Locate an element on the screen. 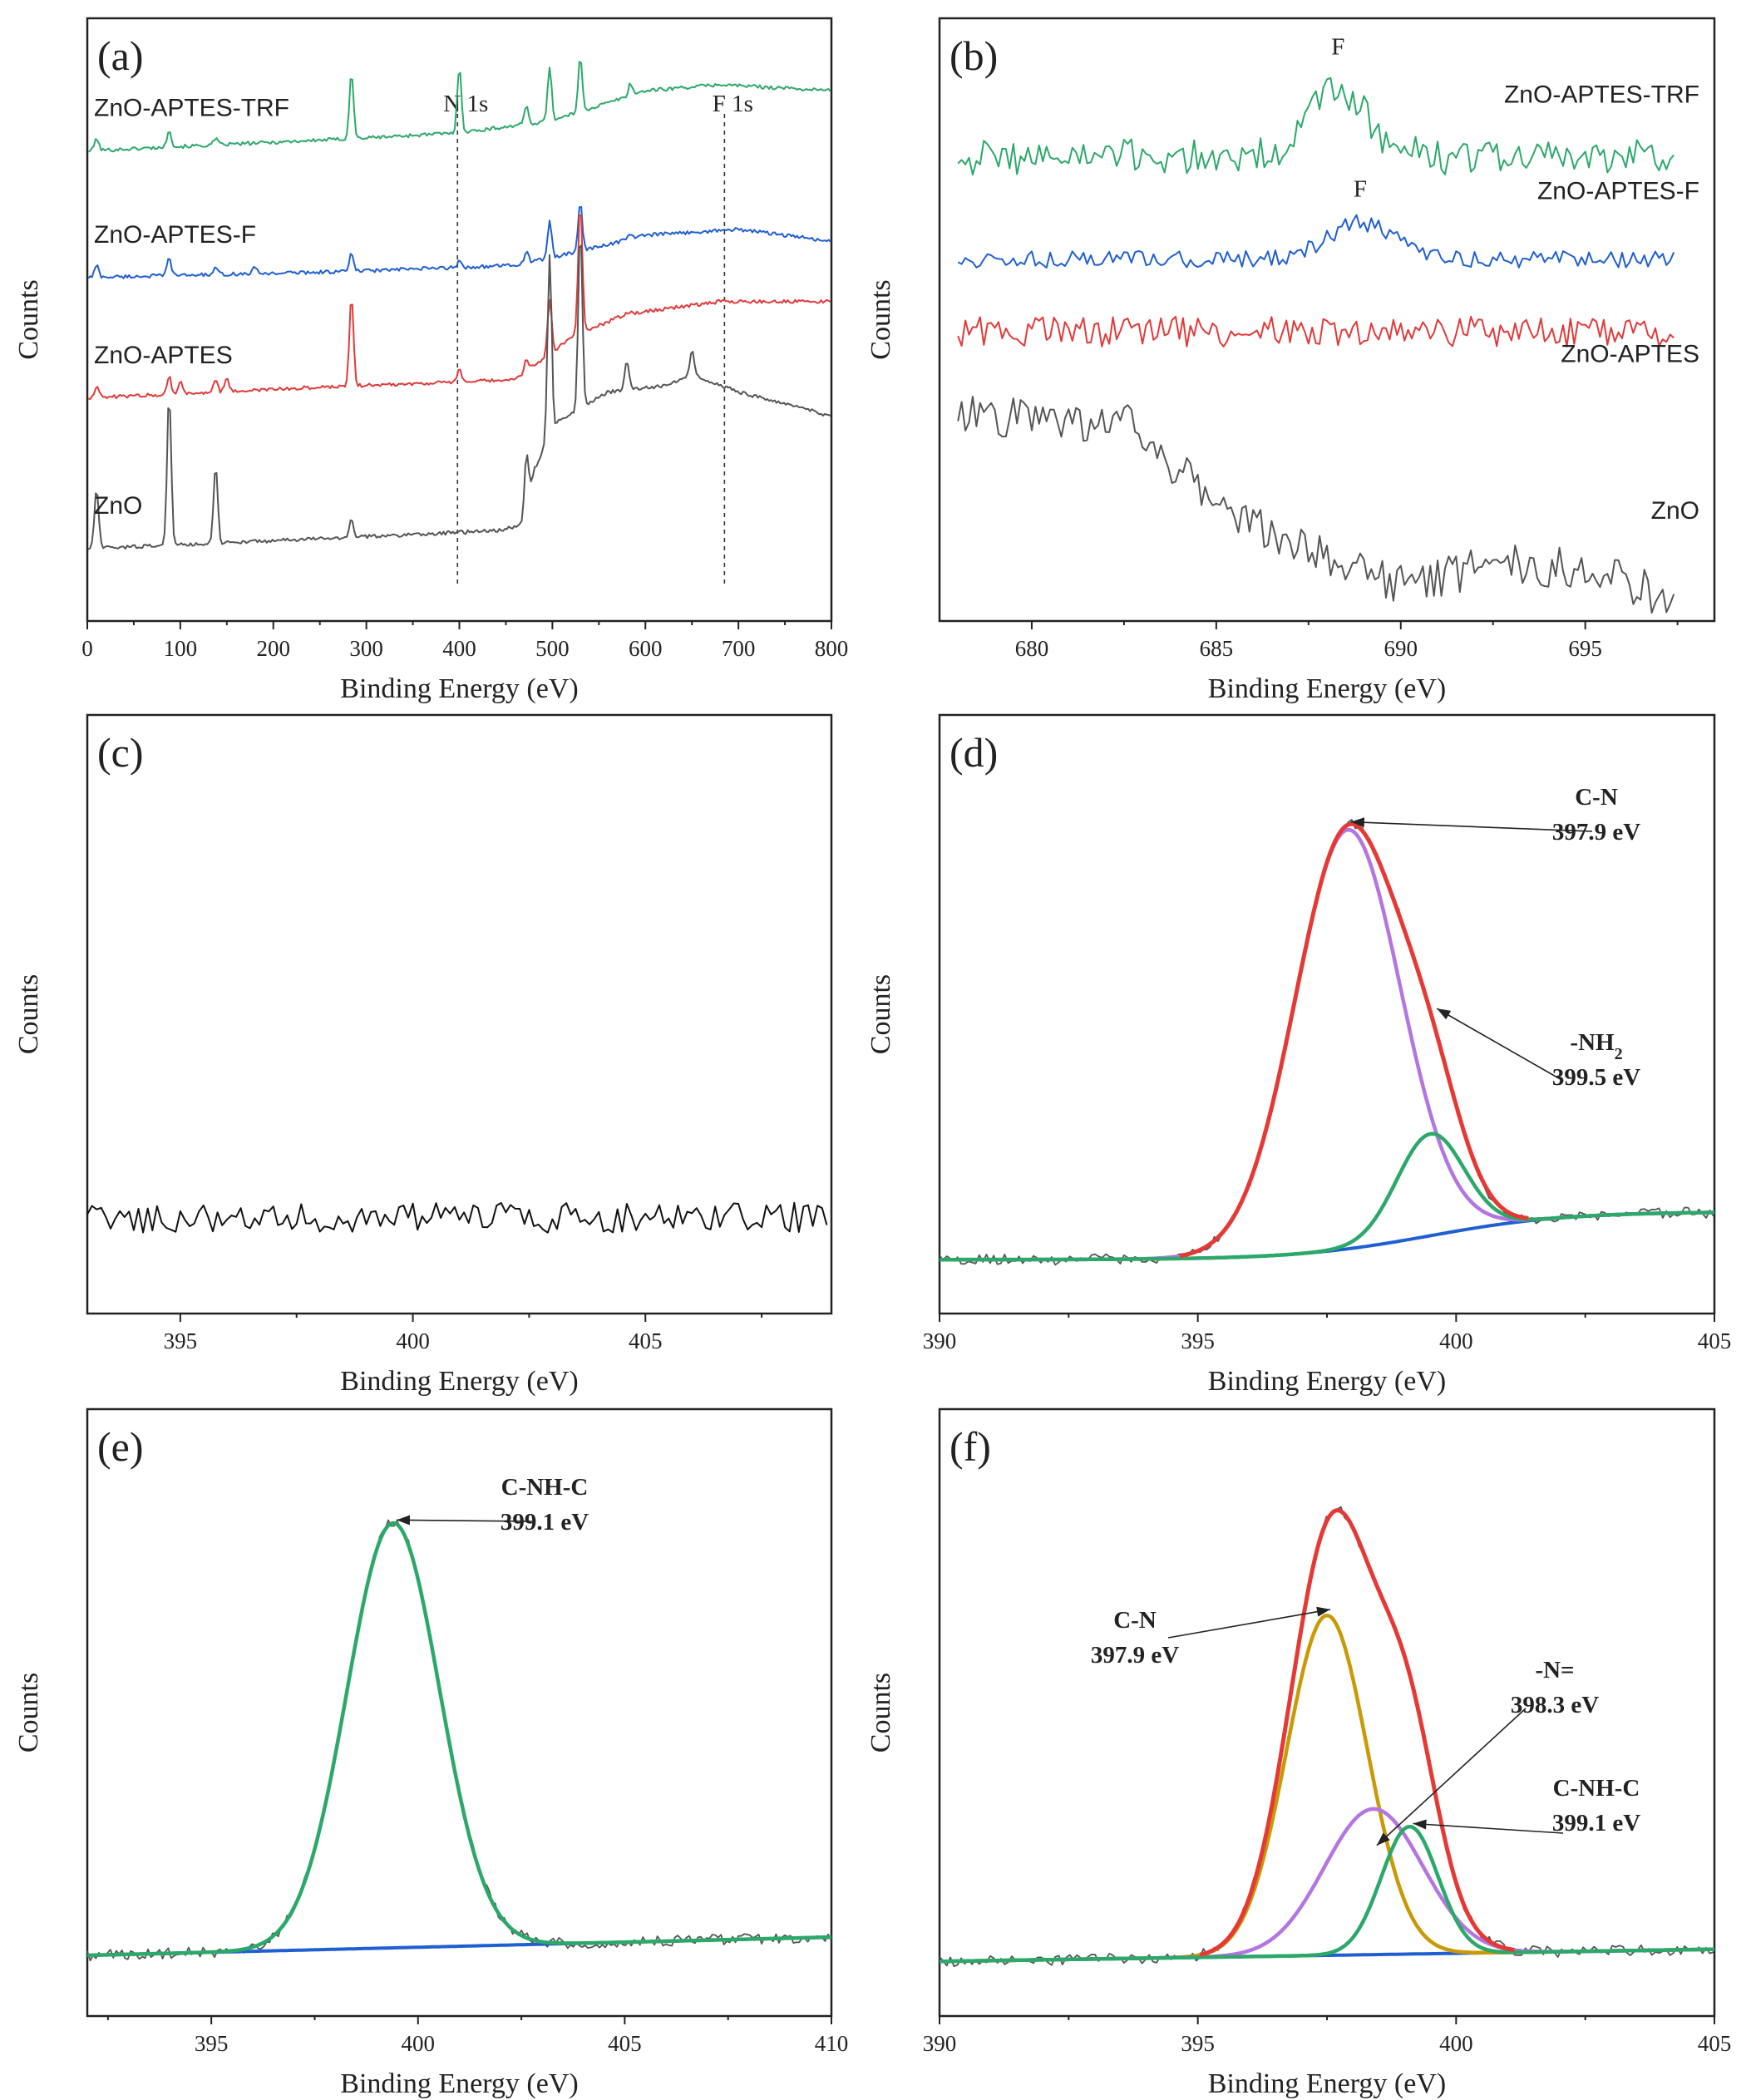 The width and height of the screenshot is (1751, 2100). fit-envelope-line is located at coordinates (1357, 1732).